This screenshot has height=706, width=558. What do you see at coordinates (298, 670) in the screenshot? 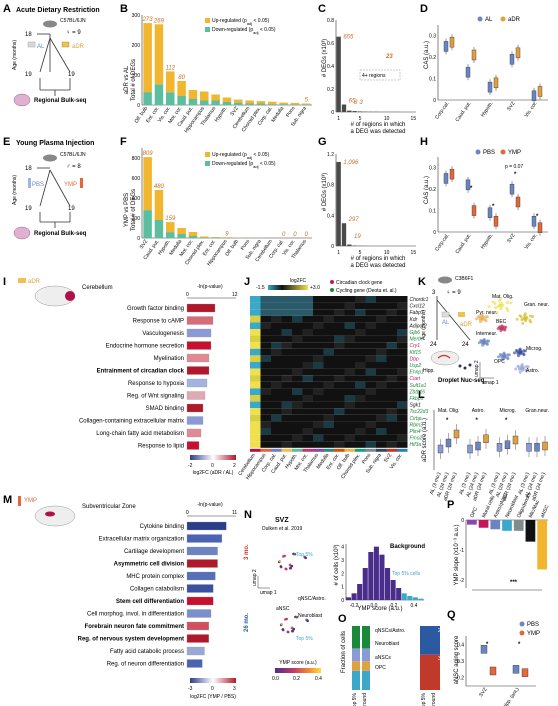
I see `panel-n-colorbar` at bounding box center [298, 670].